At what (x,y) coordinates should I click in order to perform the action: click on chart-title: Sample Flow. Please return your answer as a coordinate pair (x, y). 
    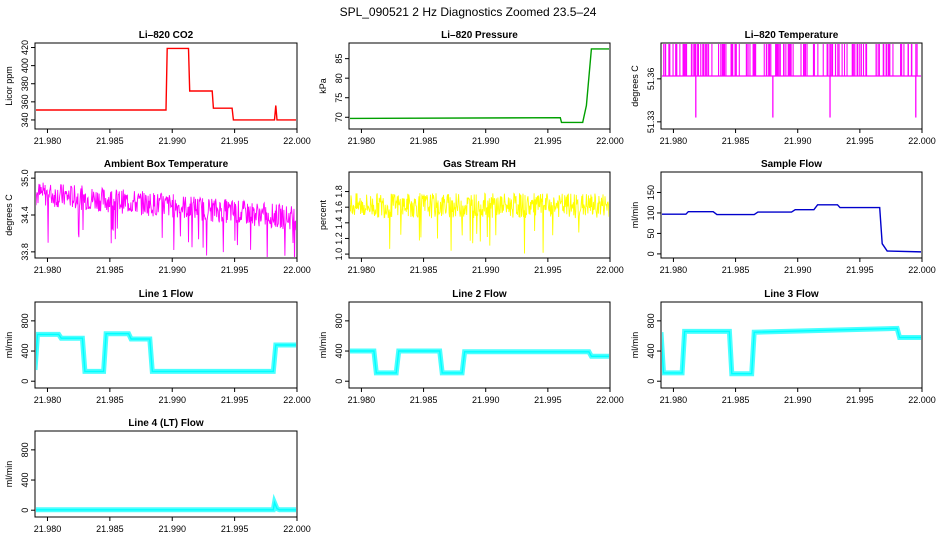
    Looking at the image, I should click on (791, 164).